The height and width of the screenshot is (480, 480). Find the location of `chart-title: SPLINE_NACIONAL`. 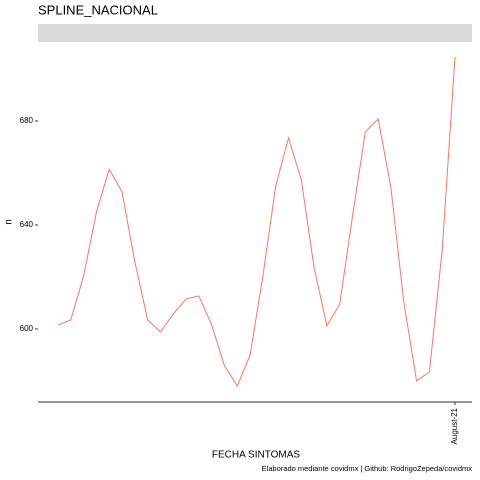

chart-title: SPLINE_NACIONAL is located at coordinates (98, 9).